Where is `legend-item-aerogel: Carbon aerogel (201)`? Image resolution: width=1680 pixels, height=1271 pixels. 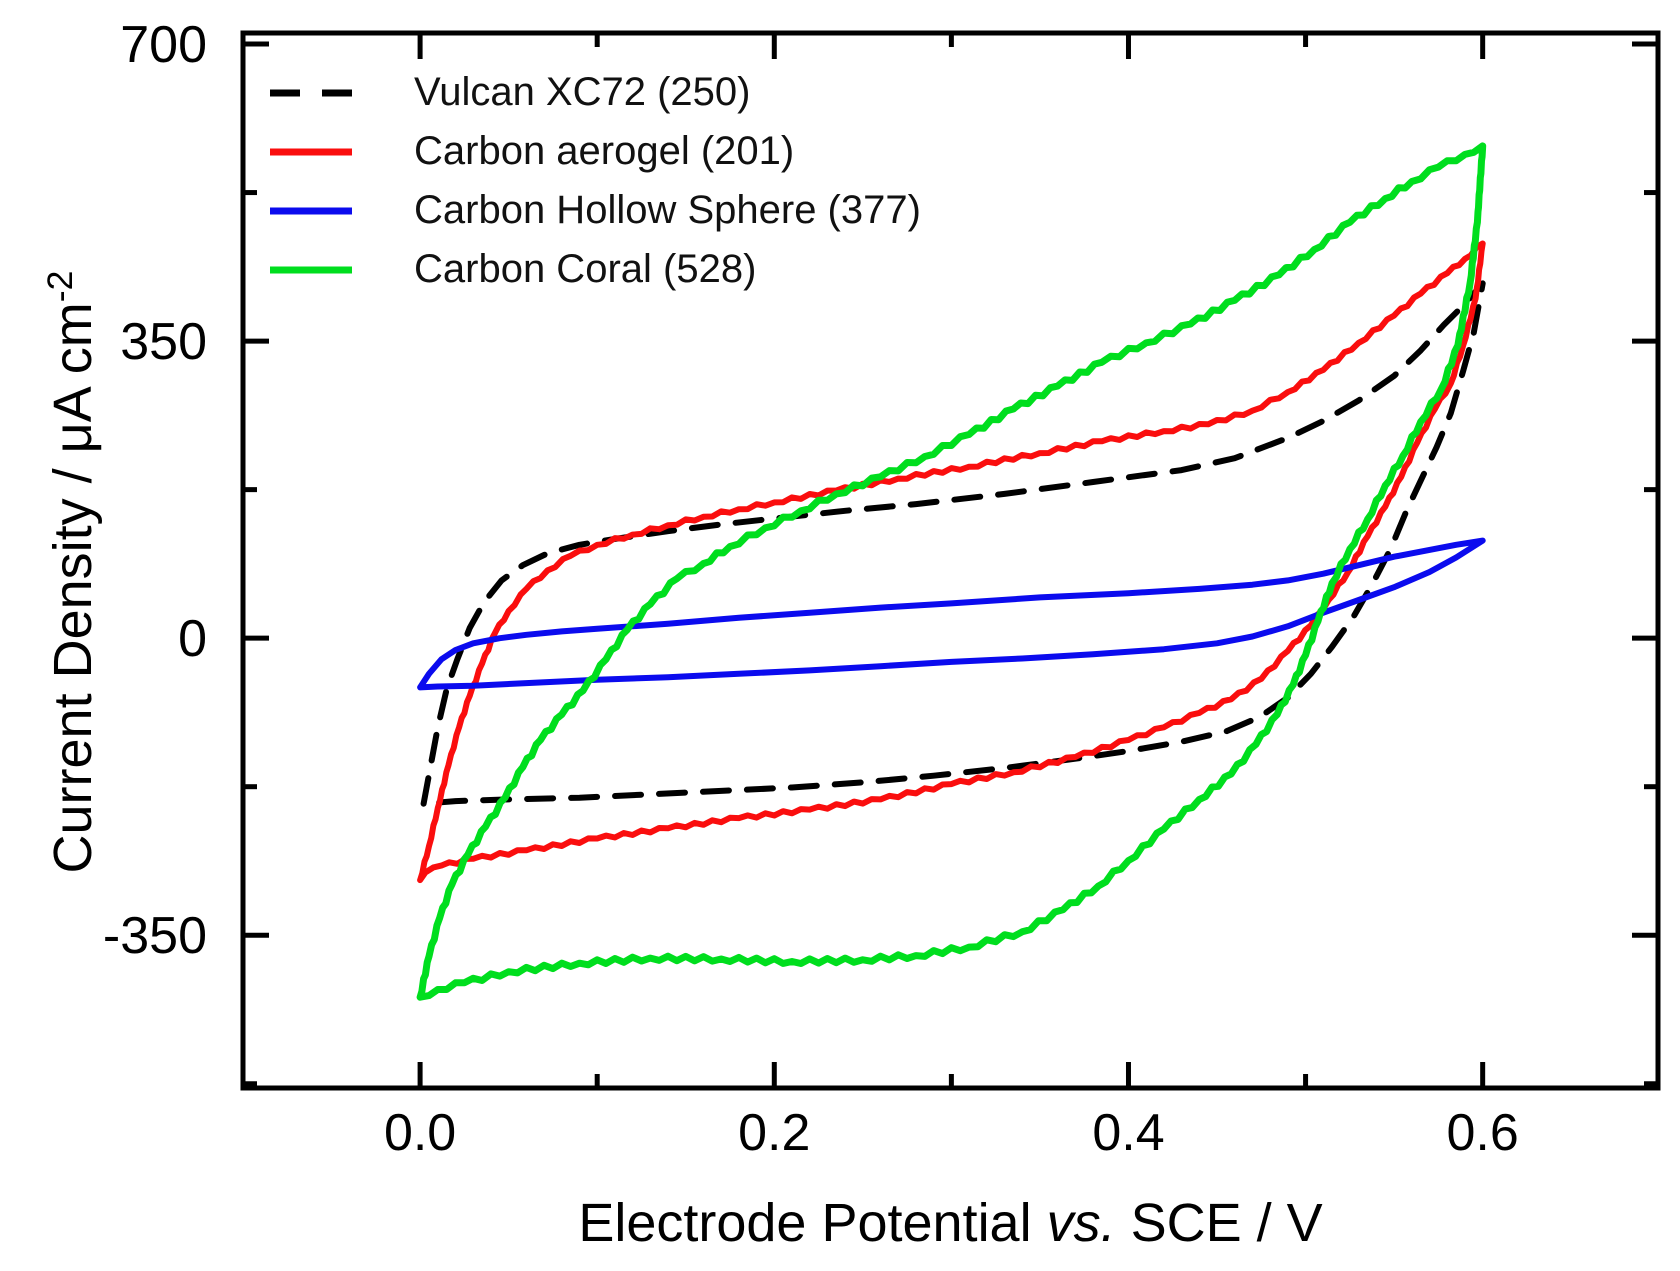 legend-item-aerogel: Carbon aerogel (201) is located at coordinates (595, 151).